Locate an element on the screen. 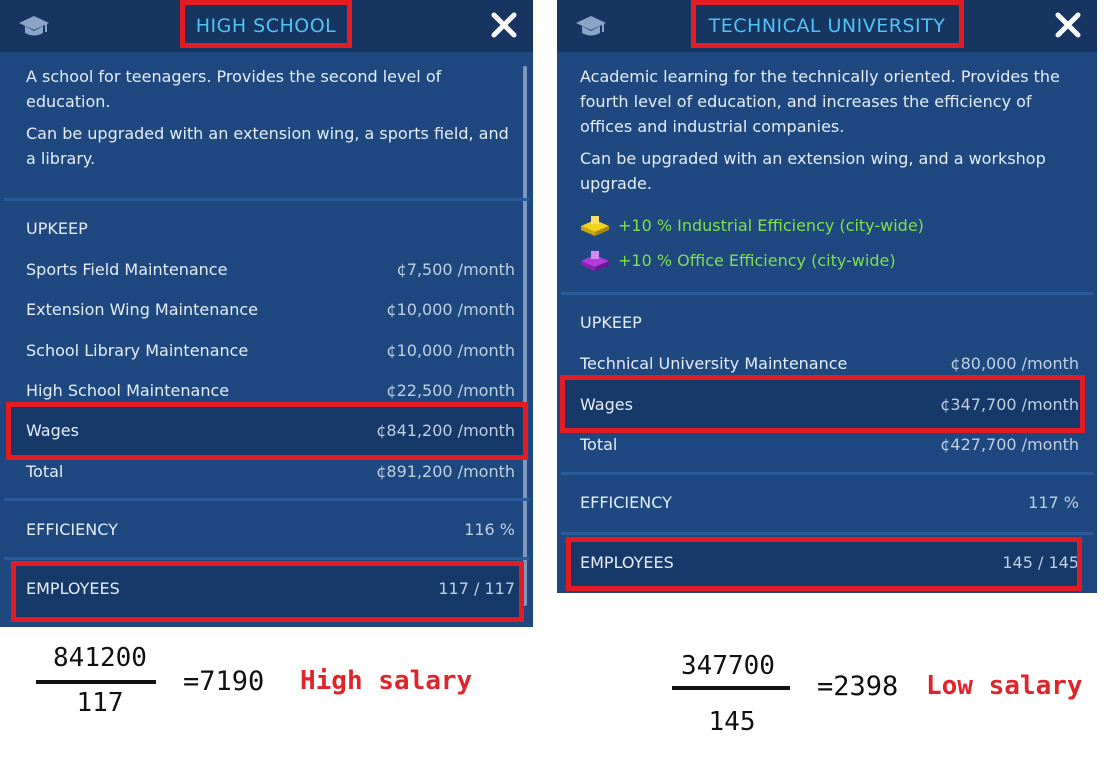  industrial-efficiency-icon is located at coordinates (595, 226).